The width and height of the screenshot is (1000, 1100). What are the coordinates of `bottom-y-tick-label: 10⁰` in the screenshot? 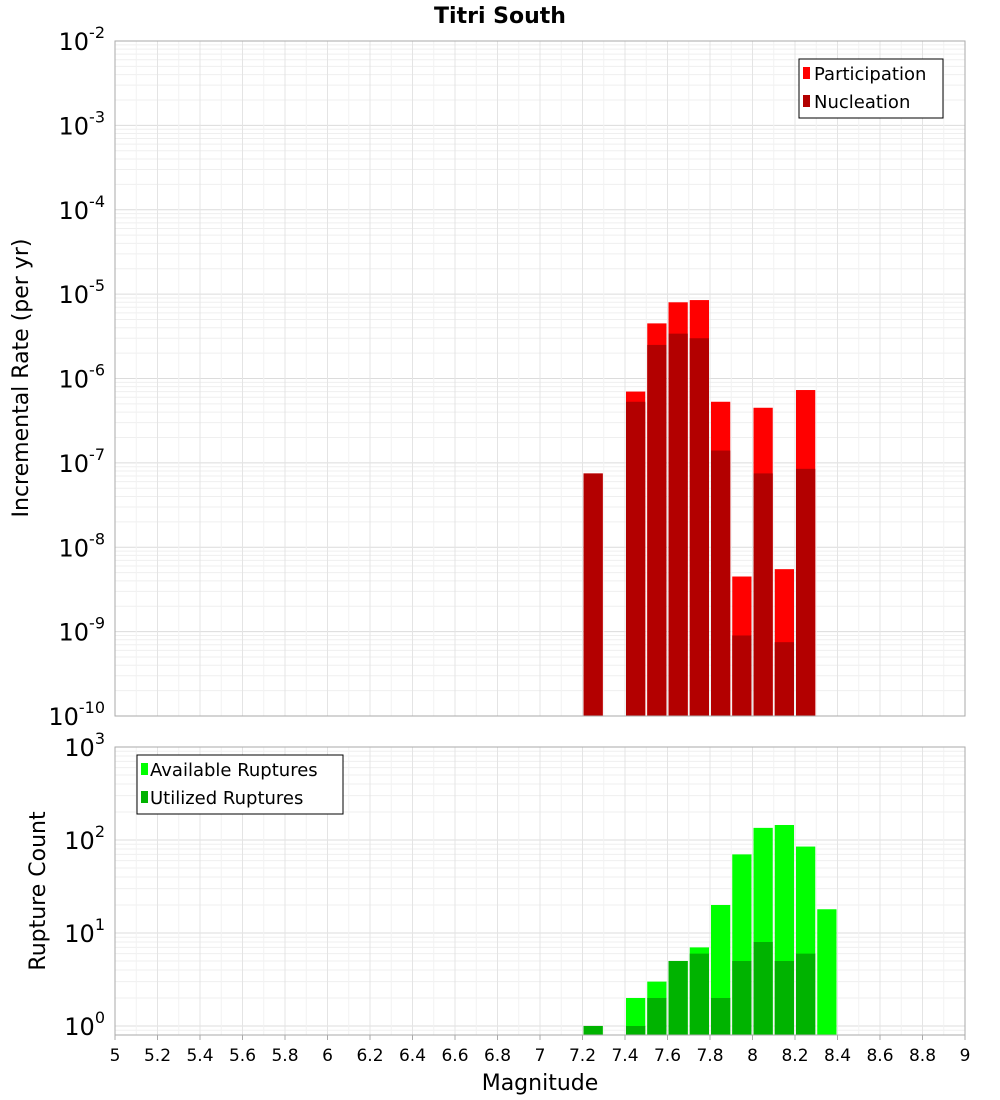 It's located at (84, 1024).